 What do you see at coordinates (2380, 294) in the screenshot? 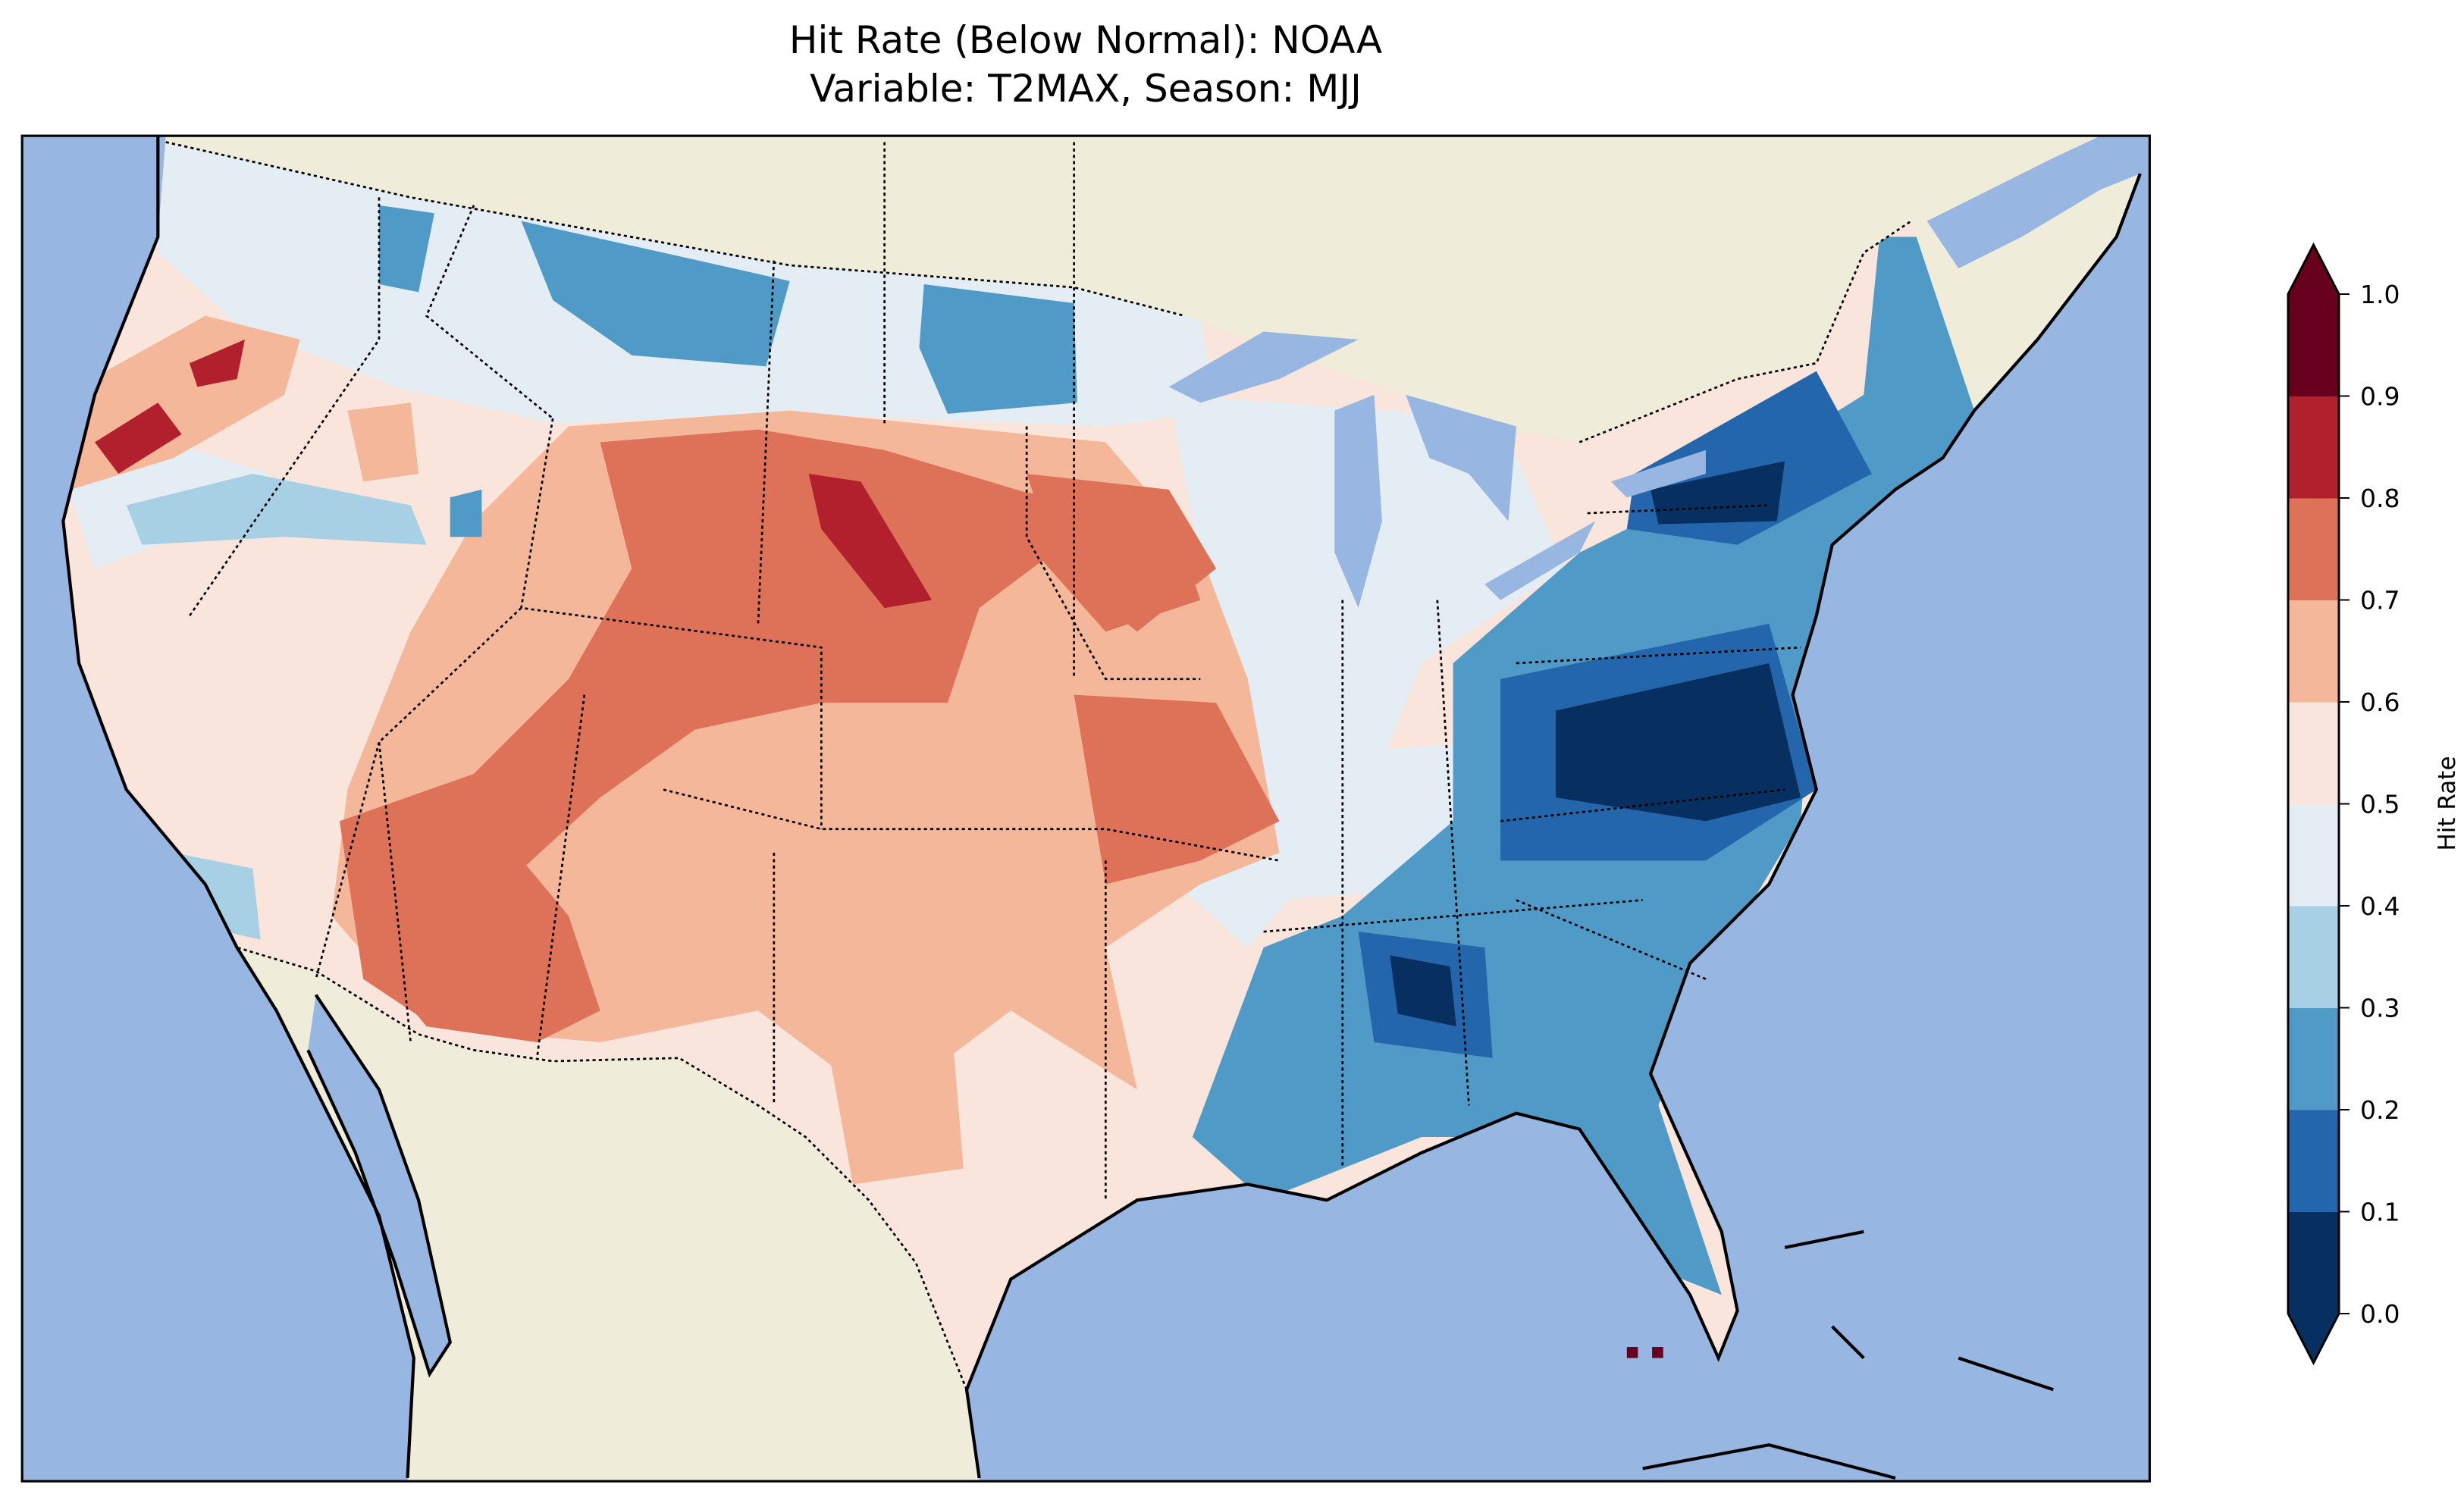
I see `colorbar-tick-label: 1.0` at bounding box center [2380, 294].